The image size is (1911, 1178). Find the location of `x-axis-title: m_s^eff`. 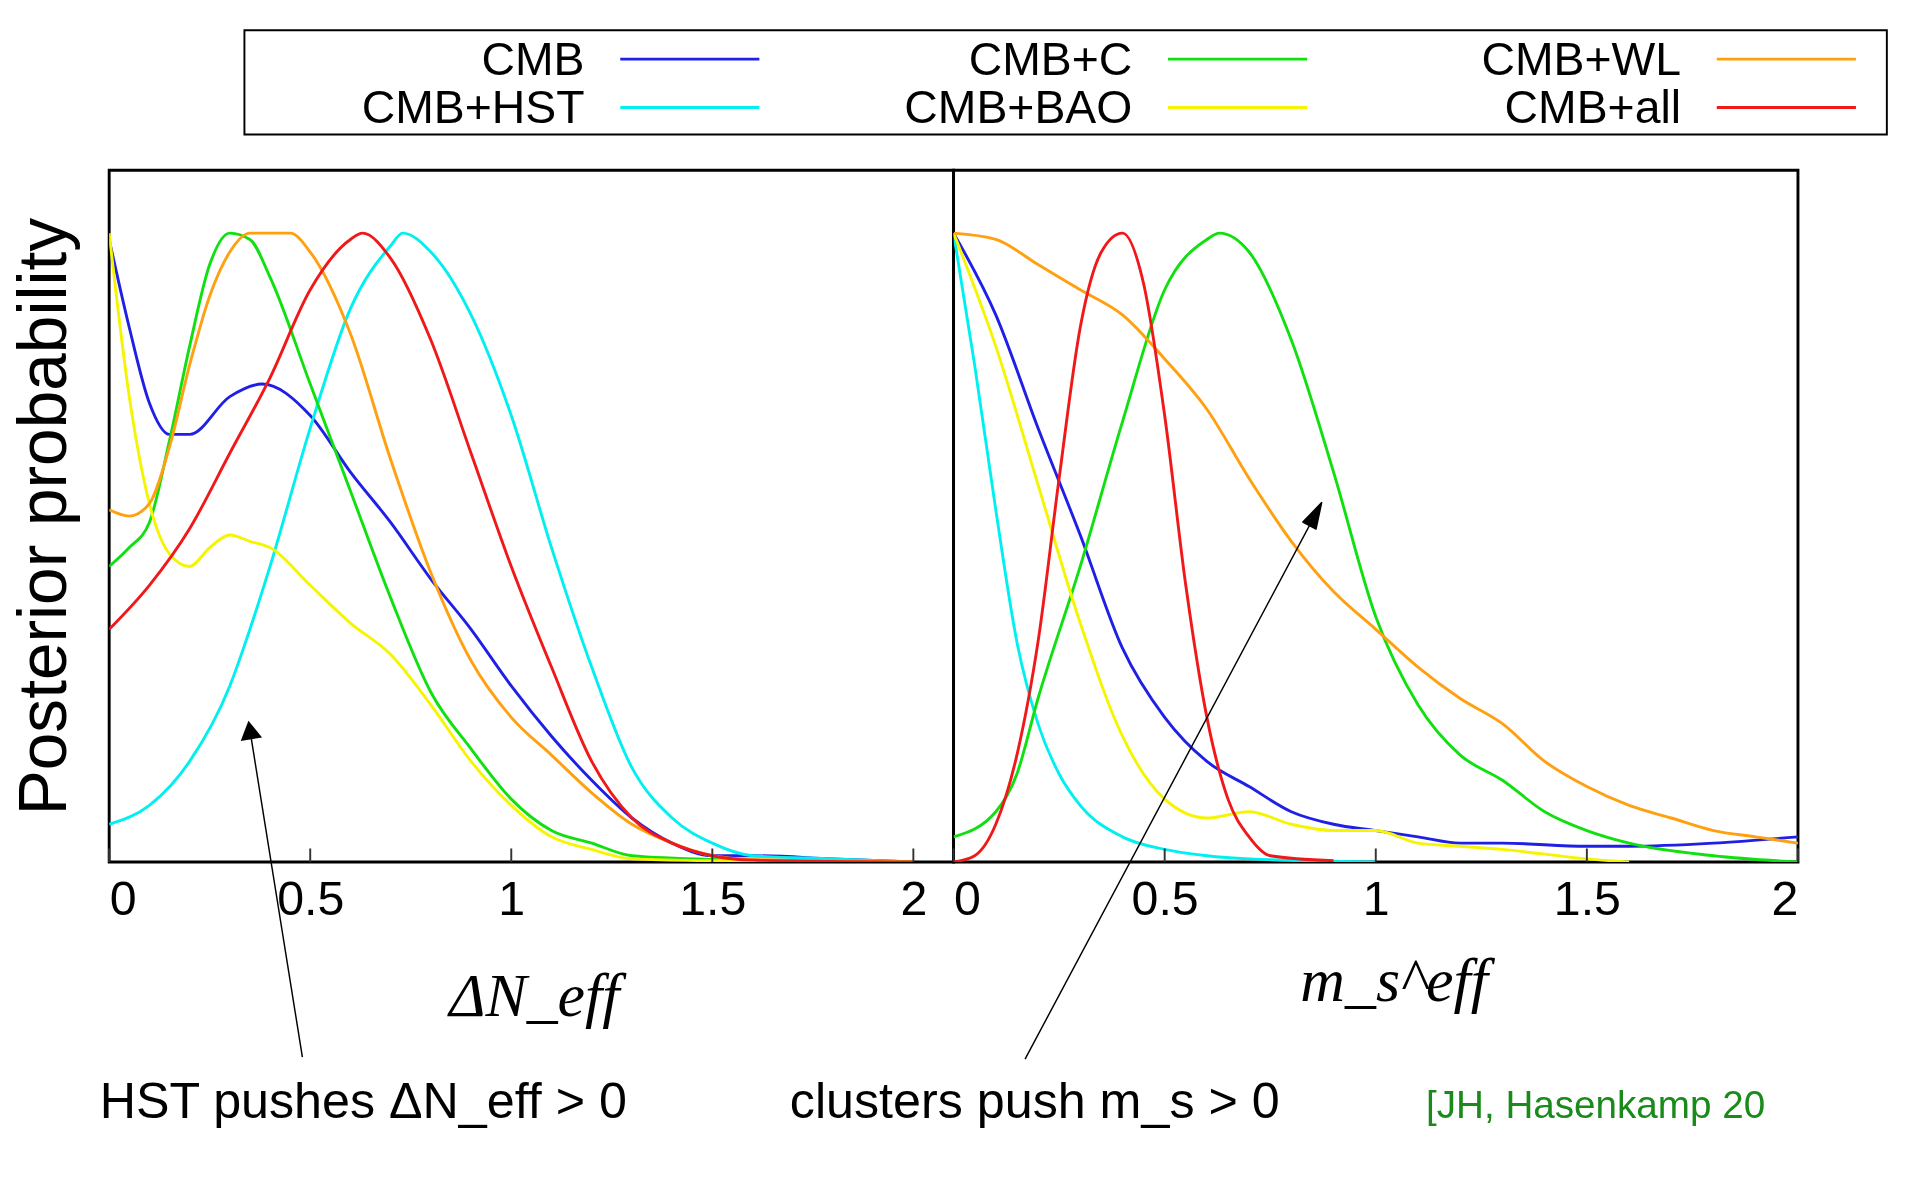

x-axis-title: m_s^eff is located at coordinates (1398, 980).